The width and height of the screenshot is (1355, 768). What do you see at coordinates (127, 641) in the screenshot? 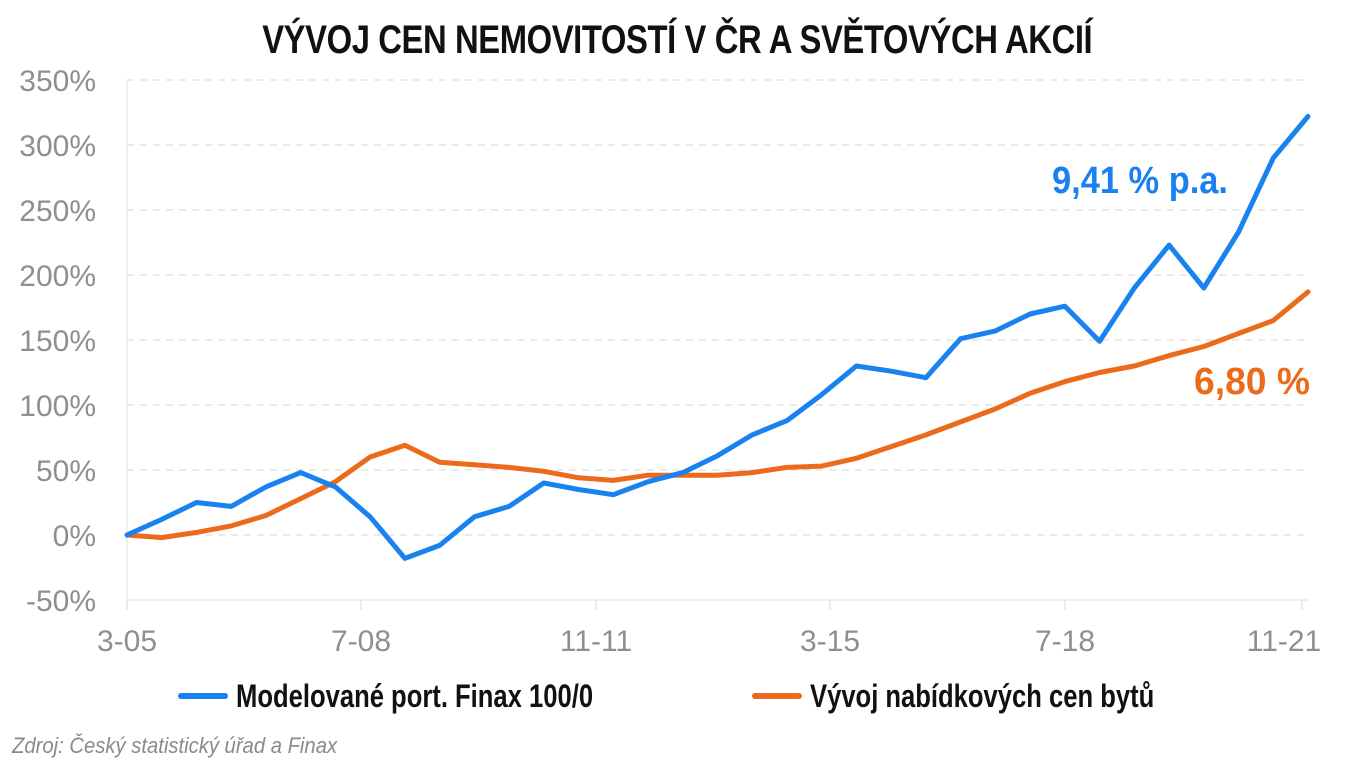
I see `x-tick-label: 3-05` at bounding box center [127, 641].